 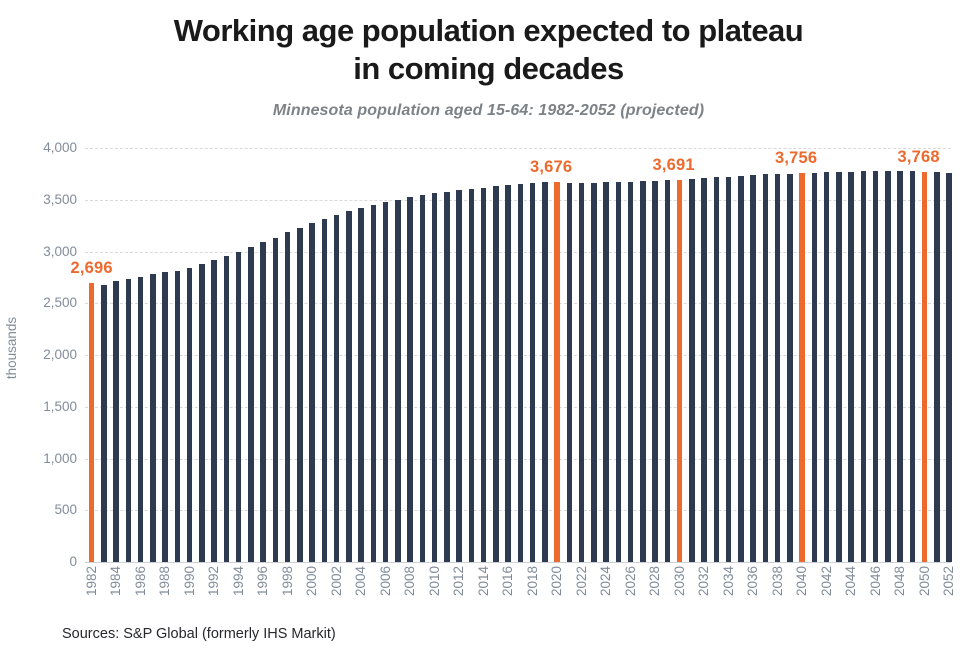 What do you see at coordinates (949, 581) in the screenshot?
I see `x-tick-label-2052: 2052` at bounding box center [949, 581].